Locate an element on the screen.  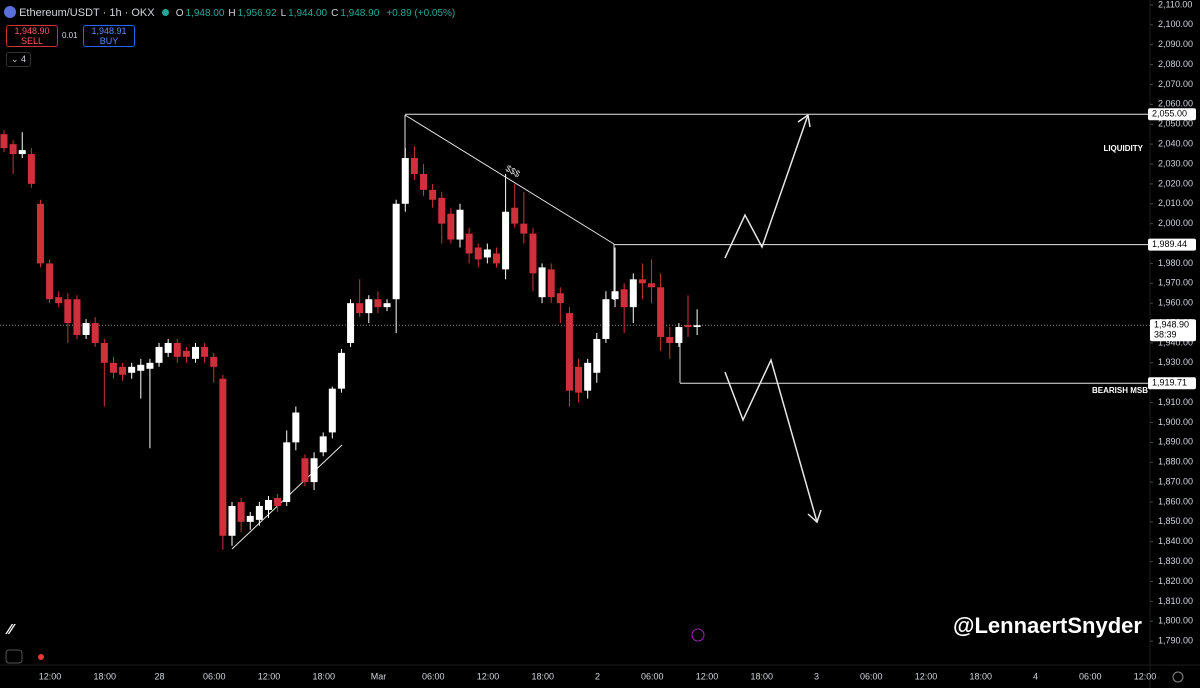
spread: 0.01 is located at coordinates (70, 35).